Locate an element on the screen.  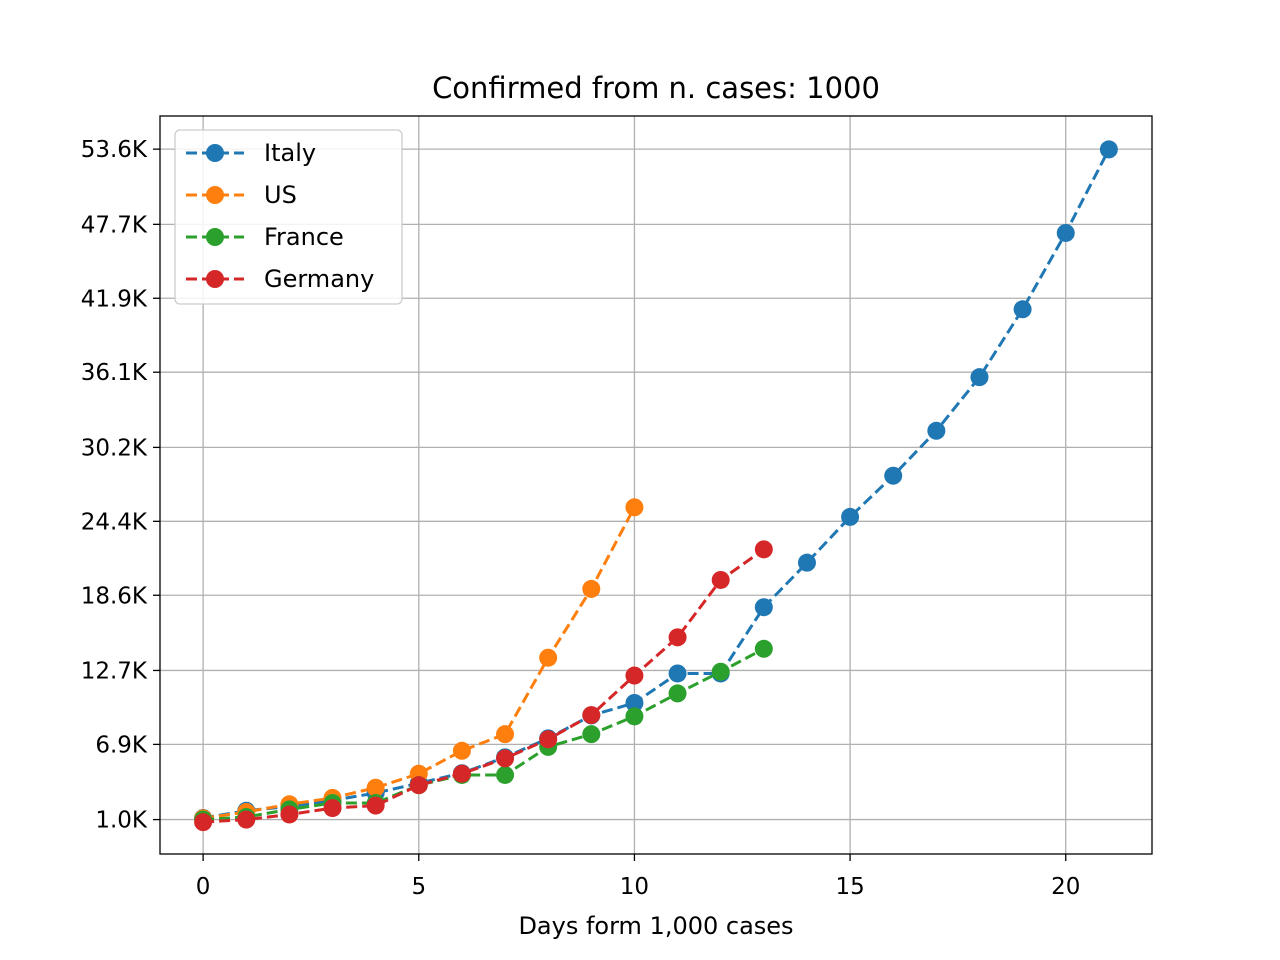
y-tick-label: 12.7K is located at coordinates (114, 671).